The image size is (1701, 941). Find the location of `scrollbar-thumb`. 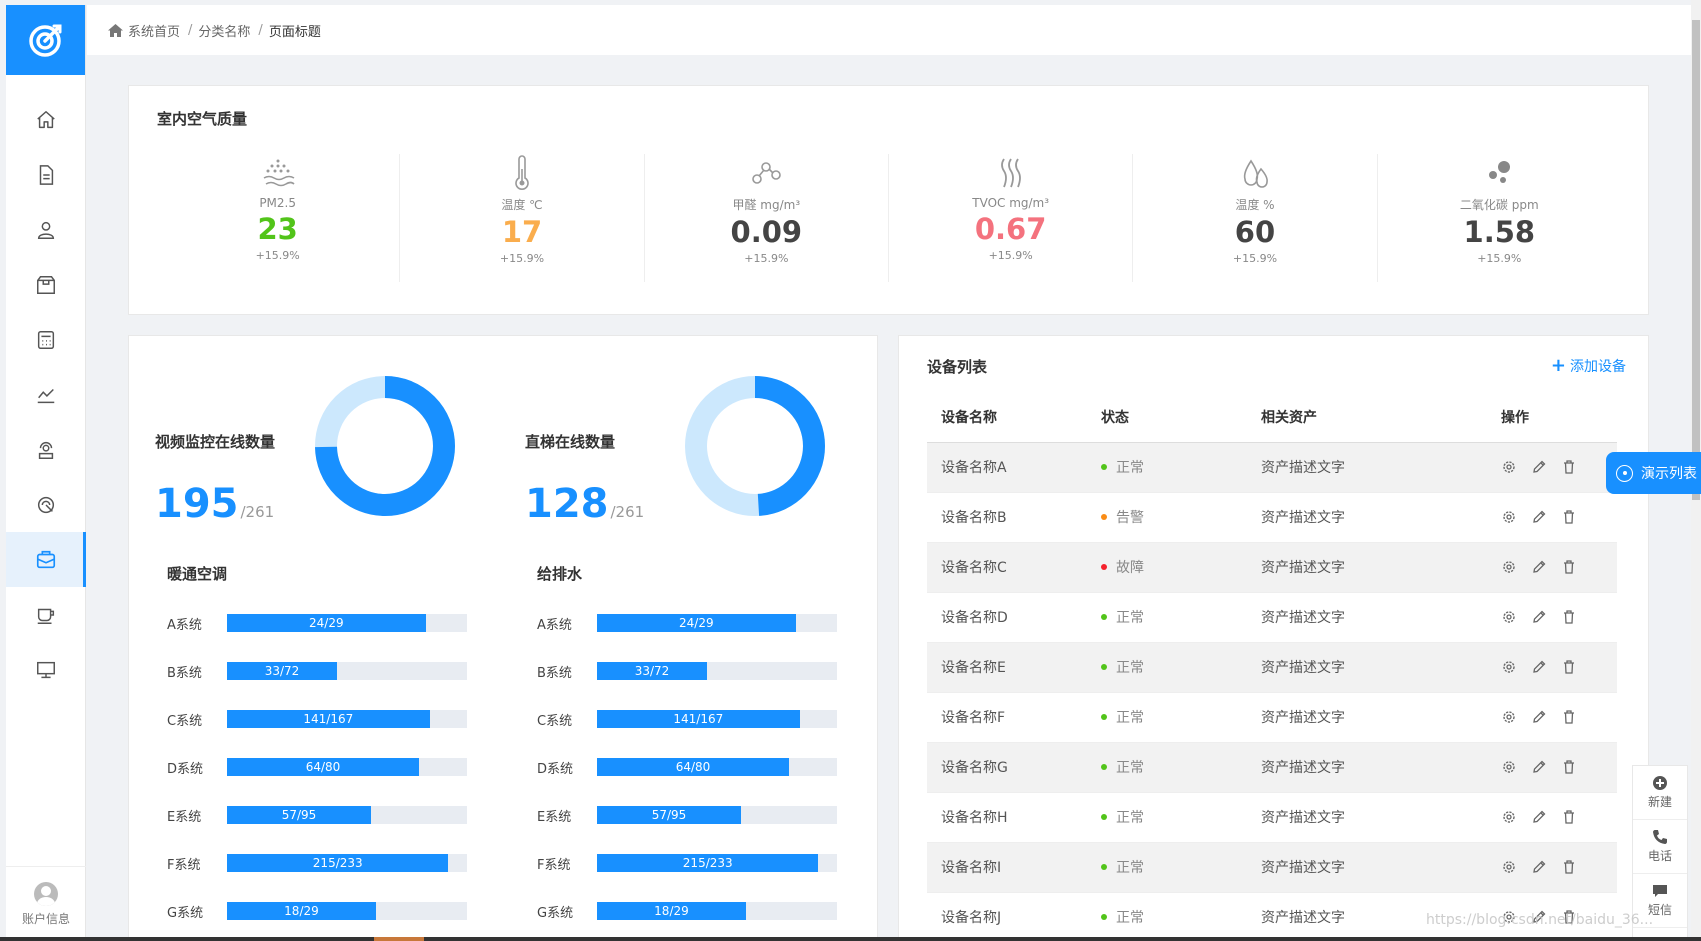

scrollbar-thumb is located at coordinates (1696, 260).